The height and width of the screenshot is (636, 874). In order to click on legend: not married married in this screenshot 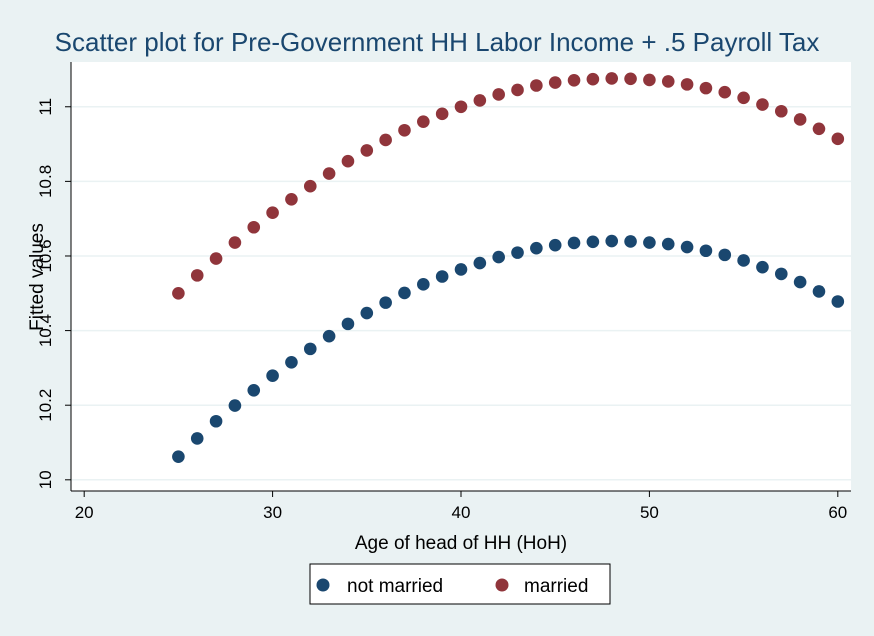, I will do `click(460, 584)`.